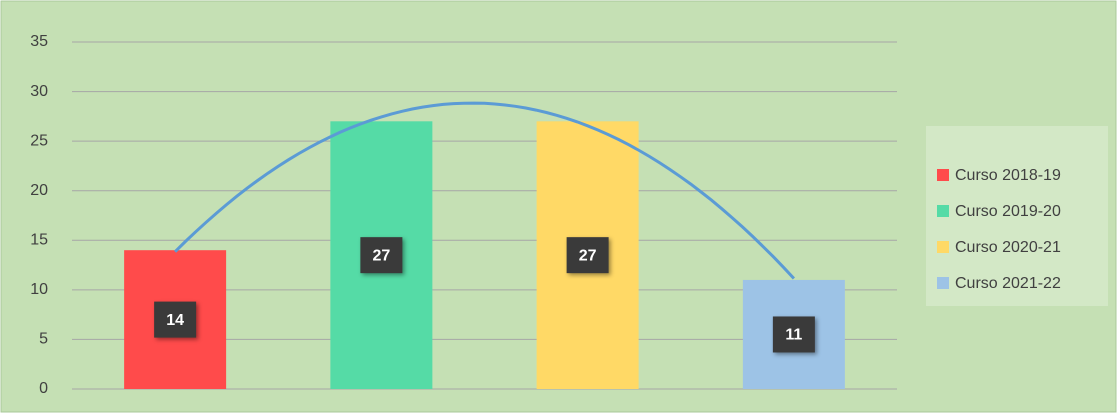 This screenshot has width=1117, height=413. I want to click on y-tick-label: 5, so click(43, 339).